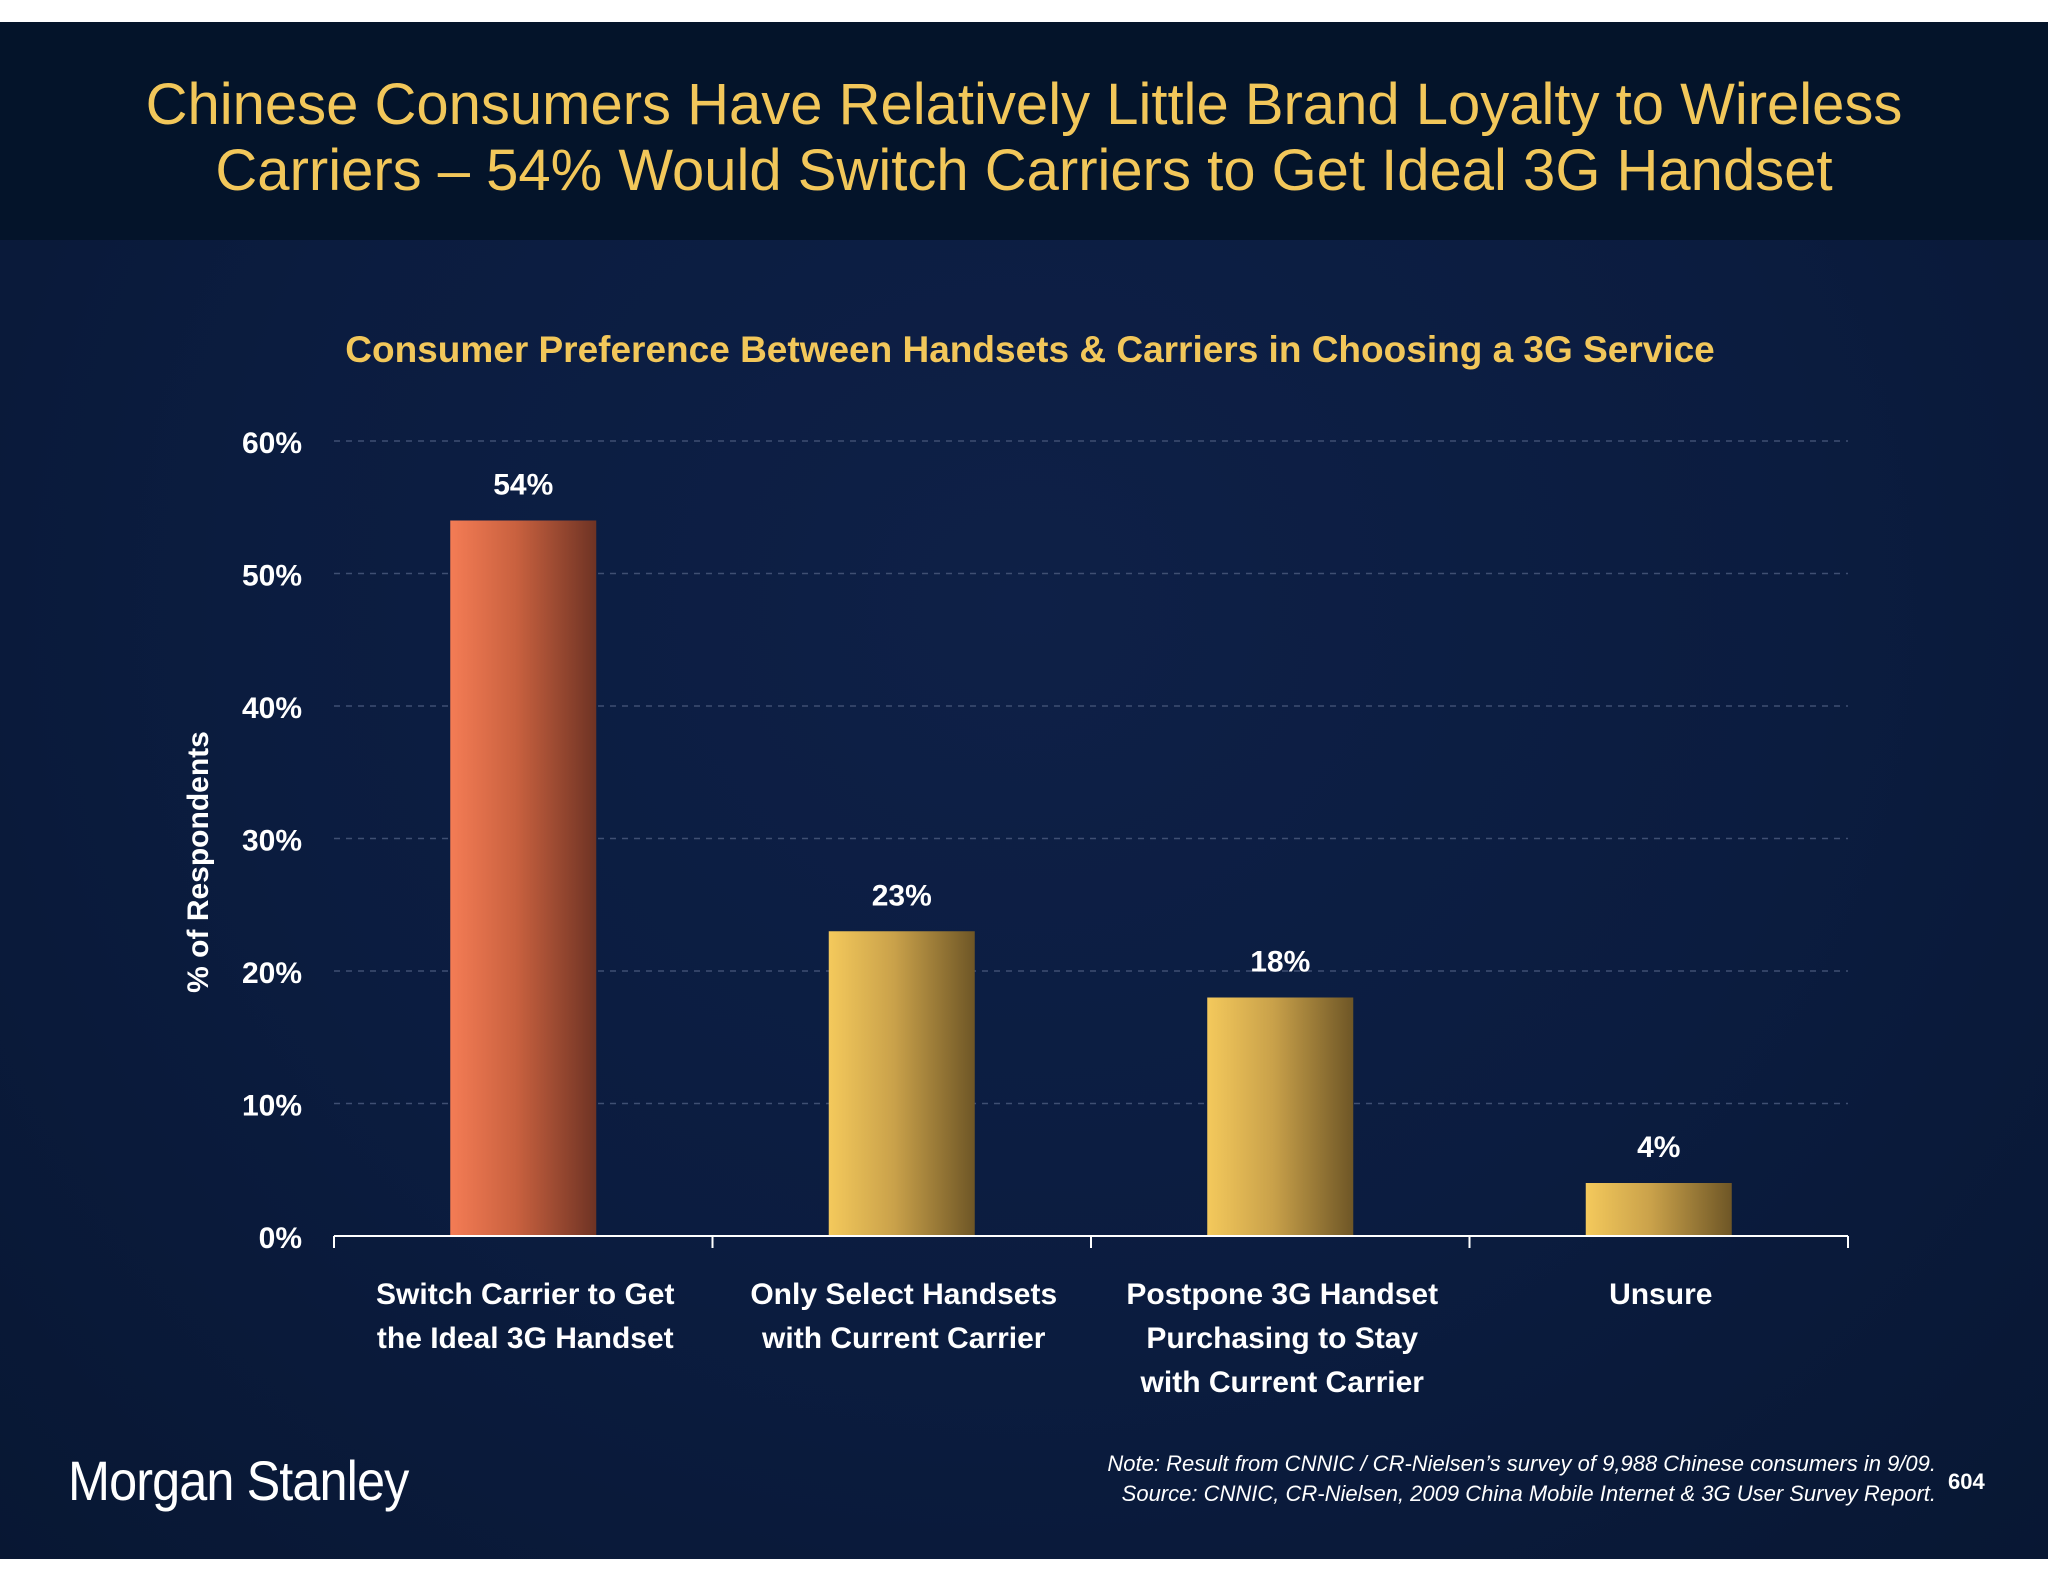 The image size is (2048, 1582). I want to click on x-category-label: Only Select Handsets with Current Carrier, so click(903, 1316).